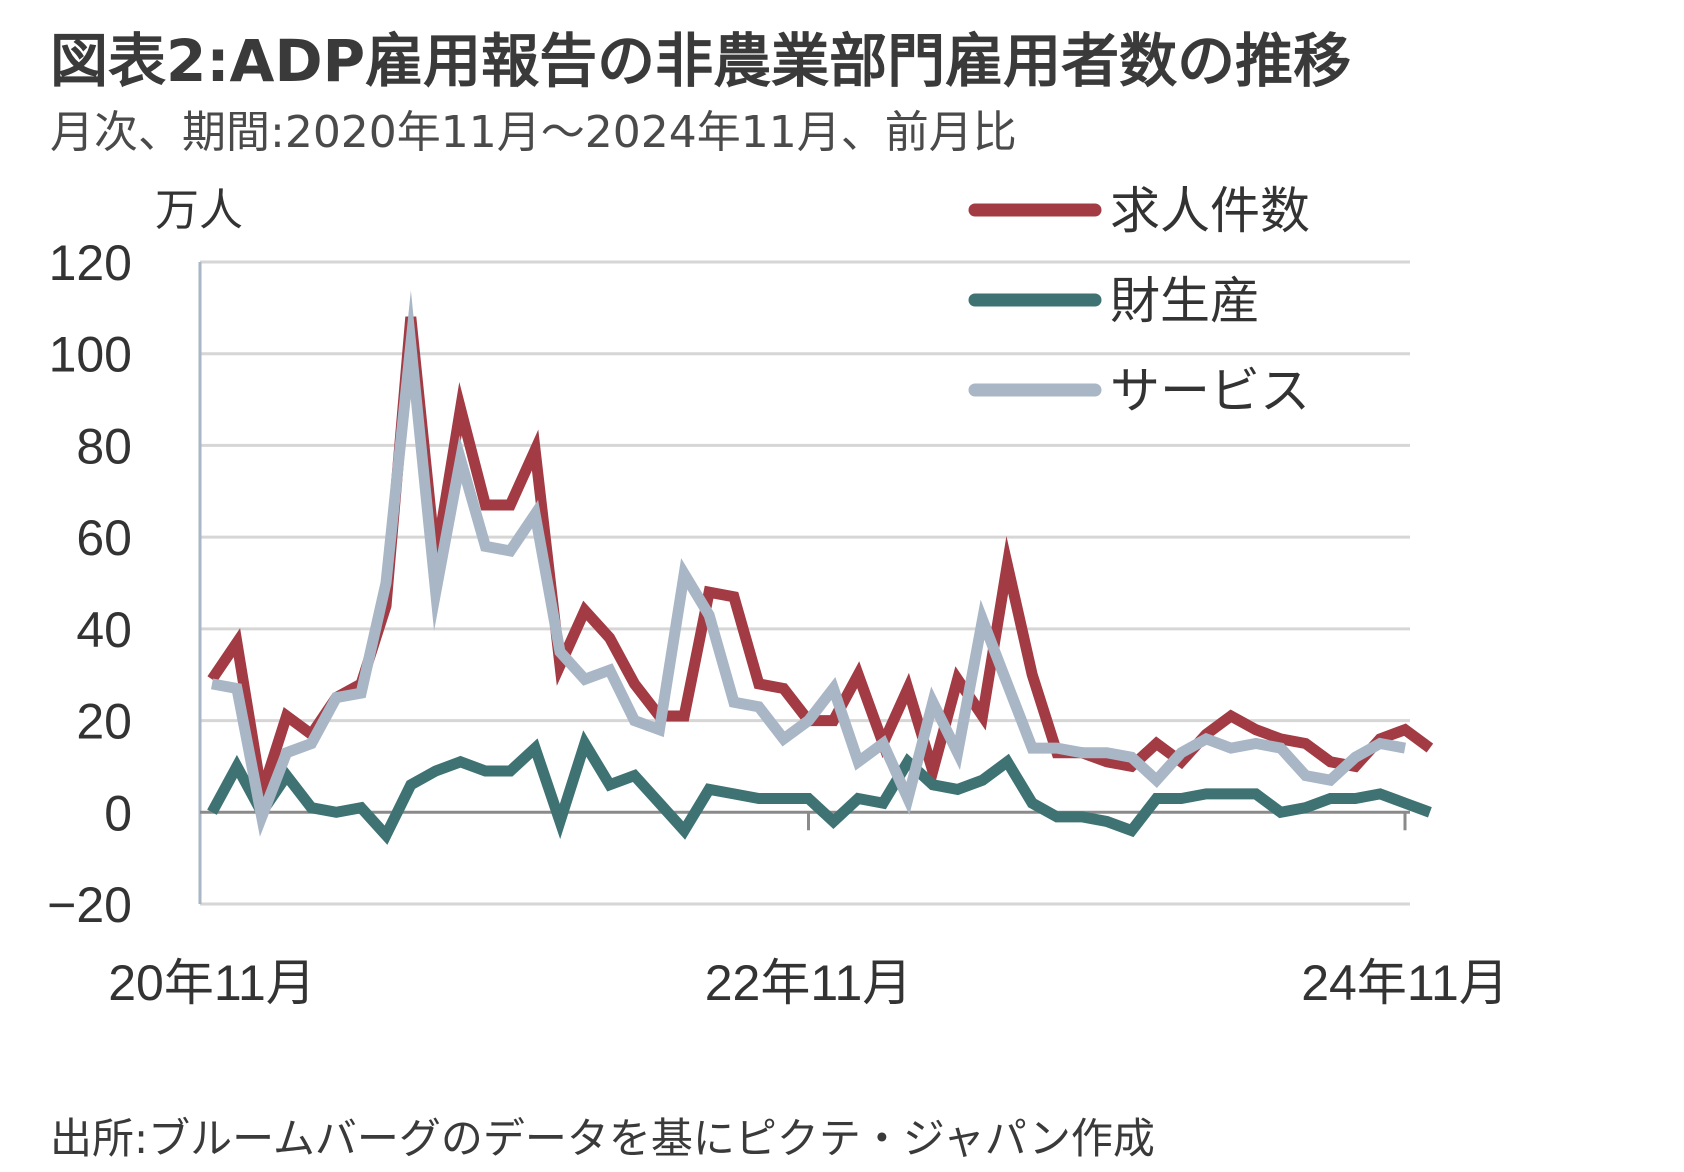  I want to click on y-tick-40: 40, so click(104, 630).